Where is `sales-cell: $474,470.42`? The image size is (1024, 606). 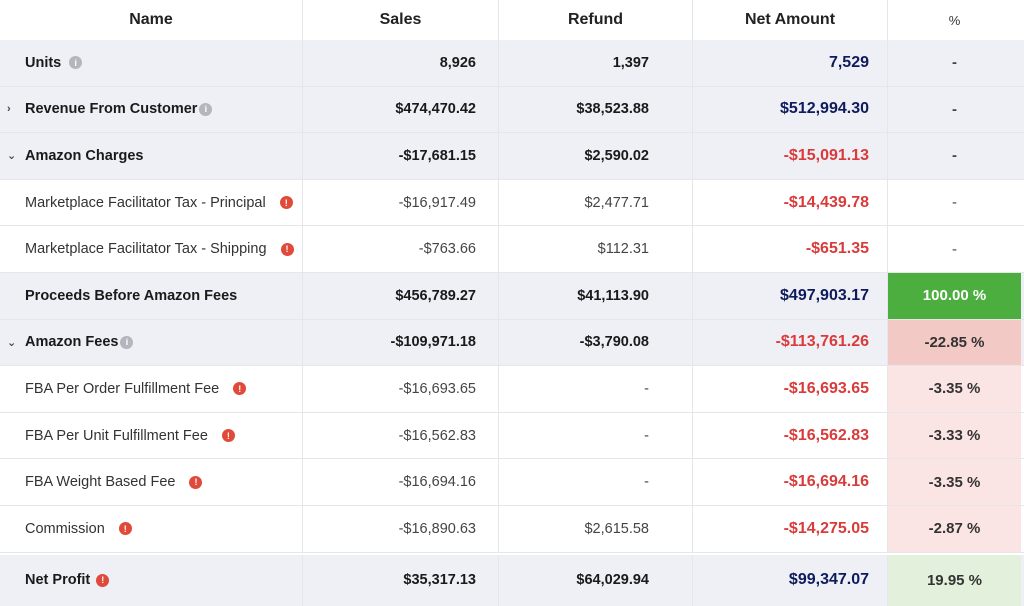 sales-cell: $474,470.42 is located at coordinates (401, 109).